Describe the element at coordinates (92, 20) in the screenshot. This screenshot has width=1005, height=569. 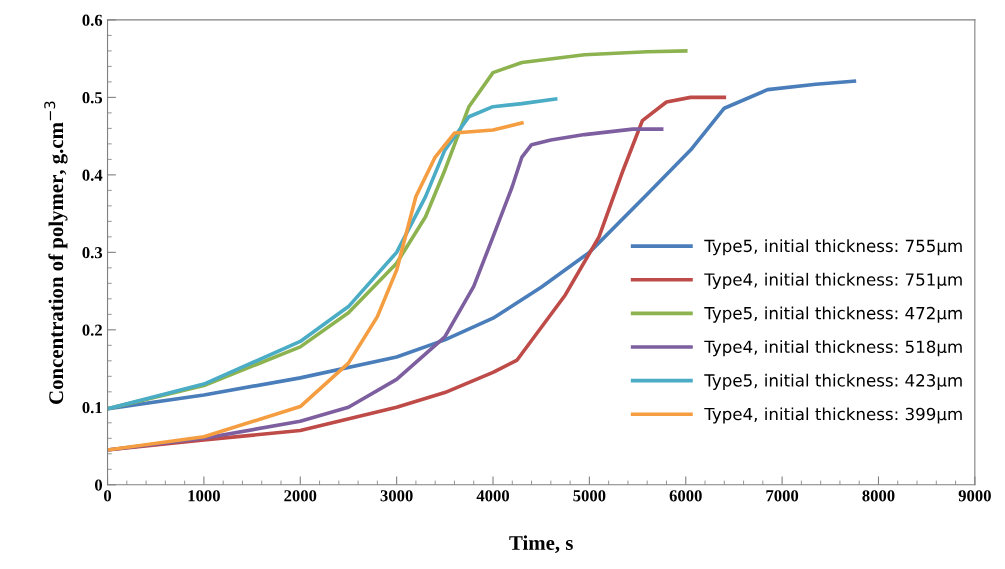
I see `y-tick-label: 0.6` at that location.